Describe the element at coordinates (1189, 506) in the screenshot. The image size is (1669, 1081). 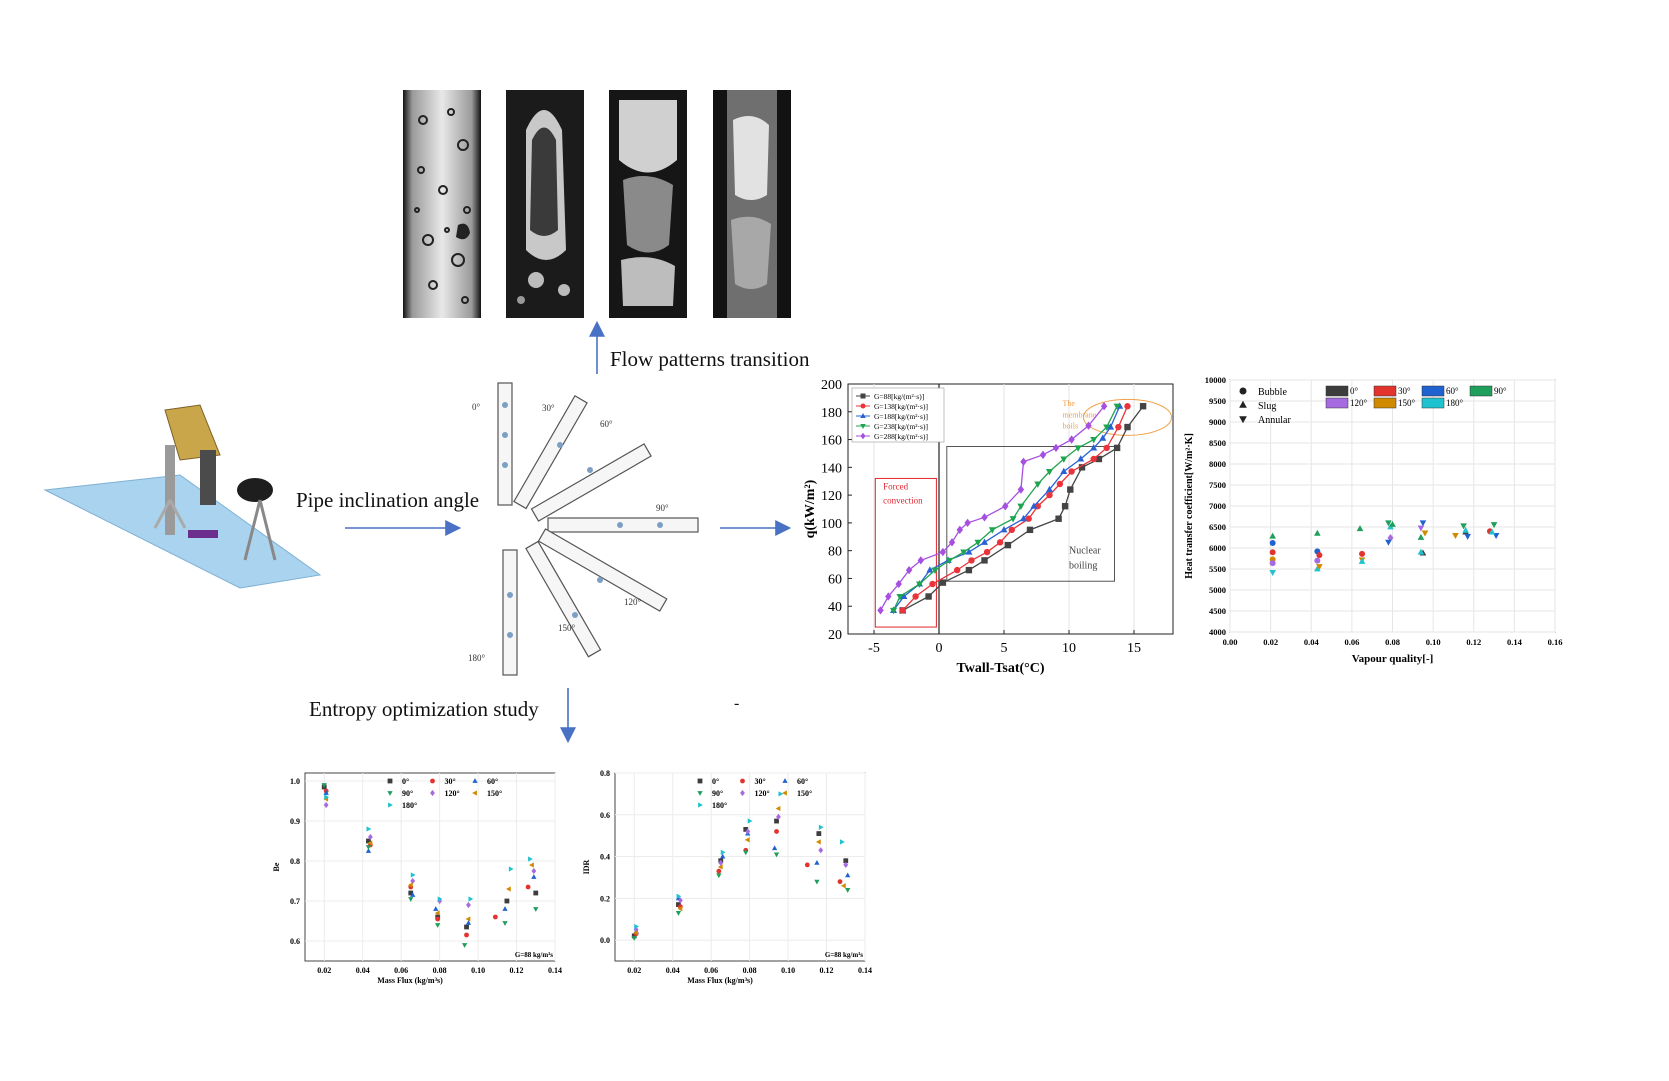
I see `y-axis-label: Heat transfer coefficient[W/m²·K]` at that location.